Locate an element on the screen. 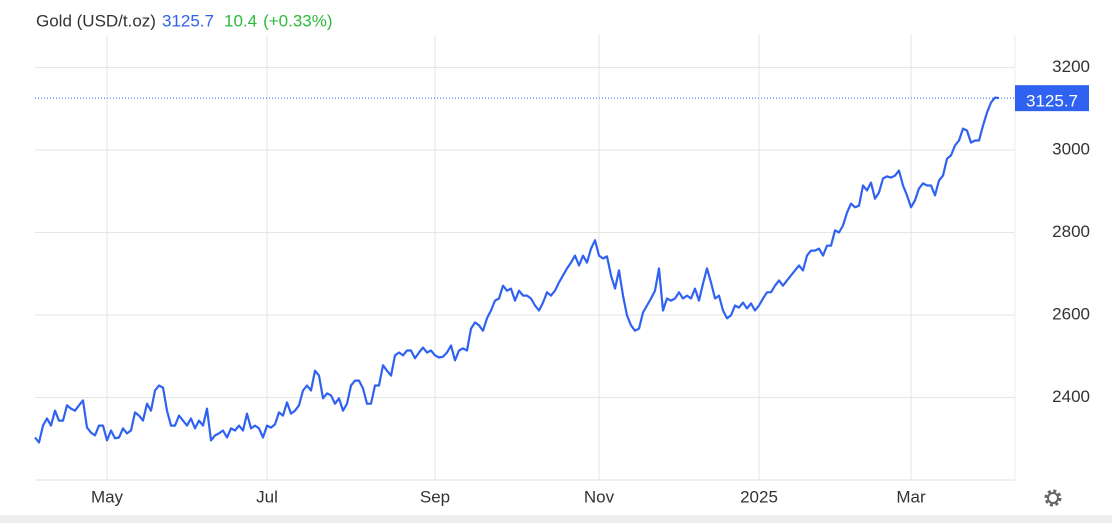 The width and height of the screenshot is (1112, 523). y-tick-label: 3000 is located at coordinates (1071, 148).